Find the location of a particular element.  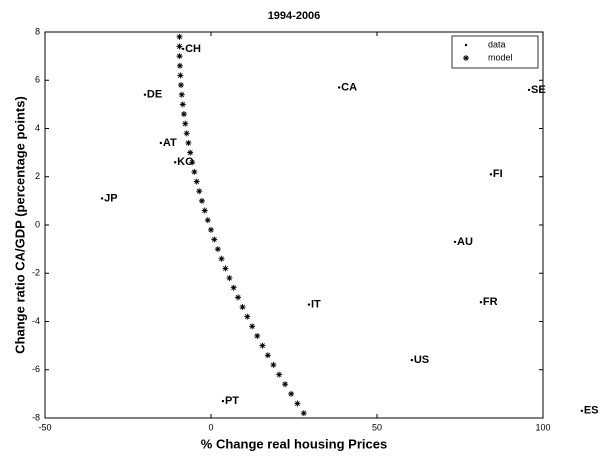

y-axis-label: Change ratio CA/GDP (percentage points) is located at coordinates (19, 225).